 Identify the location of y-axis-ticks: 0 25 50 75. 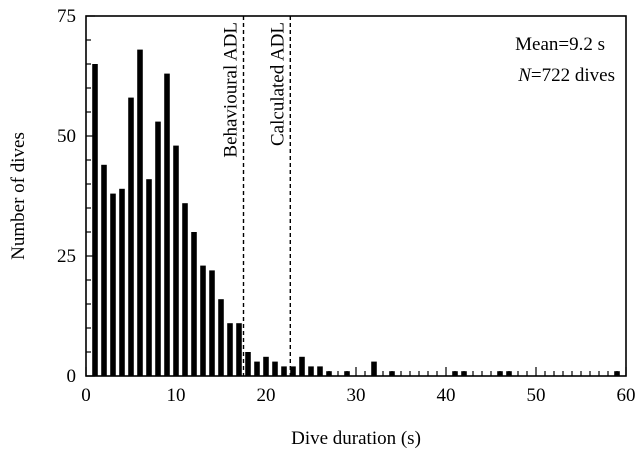
(76, 196).